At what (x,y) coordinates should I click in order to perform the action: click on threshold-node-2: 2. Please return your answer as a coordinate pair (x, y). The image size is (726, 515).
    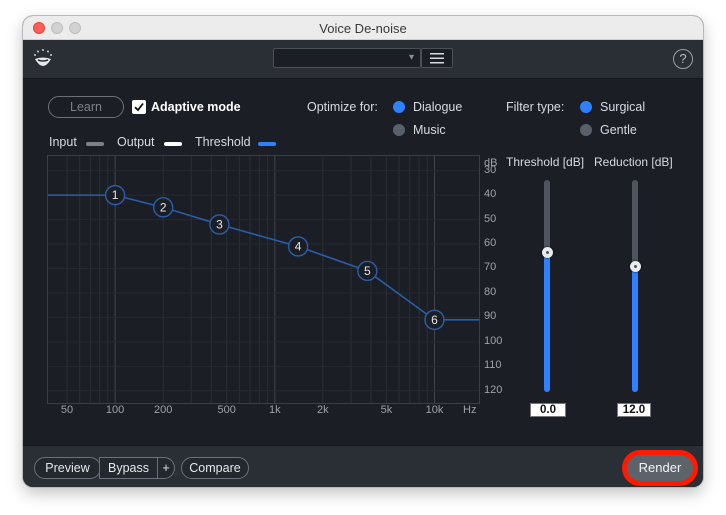
    Looking at the image, I should click on (163, 207).